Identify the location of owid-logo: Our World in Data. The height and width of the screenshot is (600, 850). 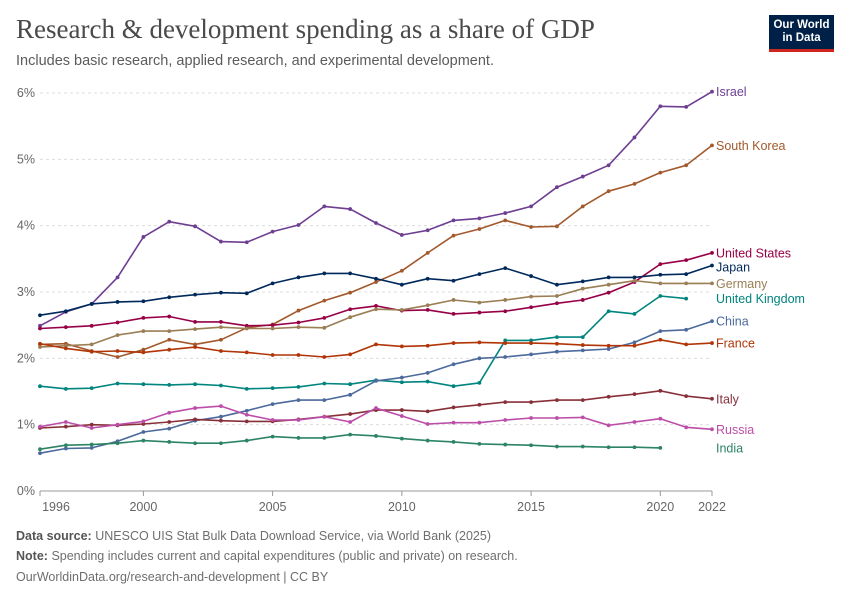
(801, 33).